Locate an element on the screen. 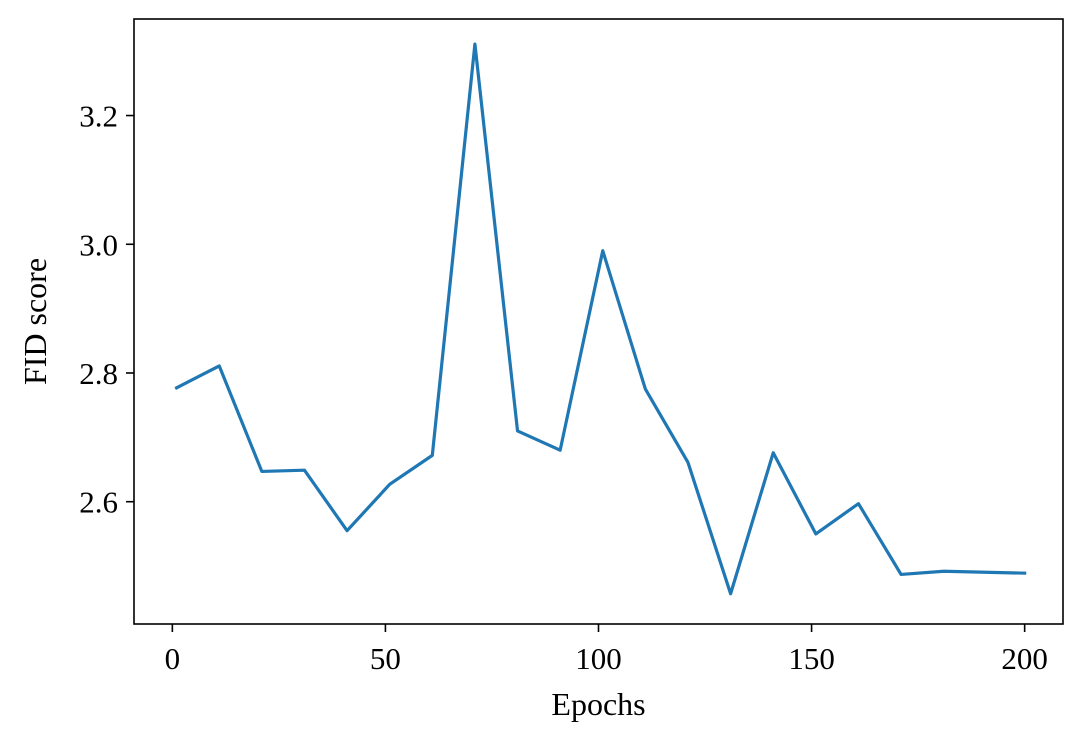 Image resolution: width=1084 pixels, height=749 pixels. x-tick-label: 50 is located at coordinates (385, 658).